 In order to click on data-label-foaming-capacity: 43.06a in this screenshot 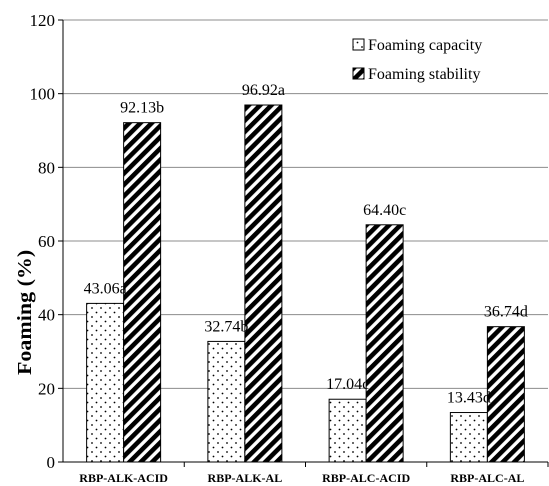, I will do `click(105, 288)`.